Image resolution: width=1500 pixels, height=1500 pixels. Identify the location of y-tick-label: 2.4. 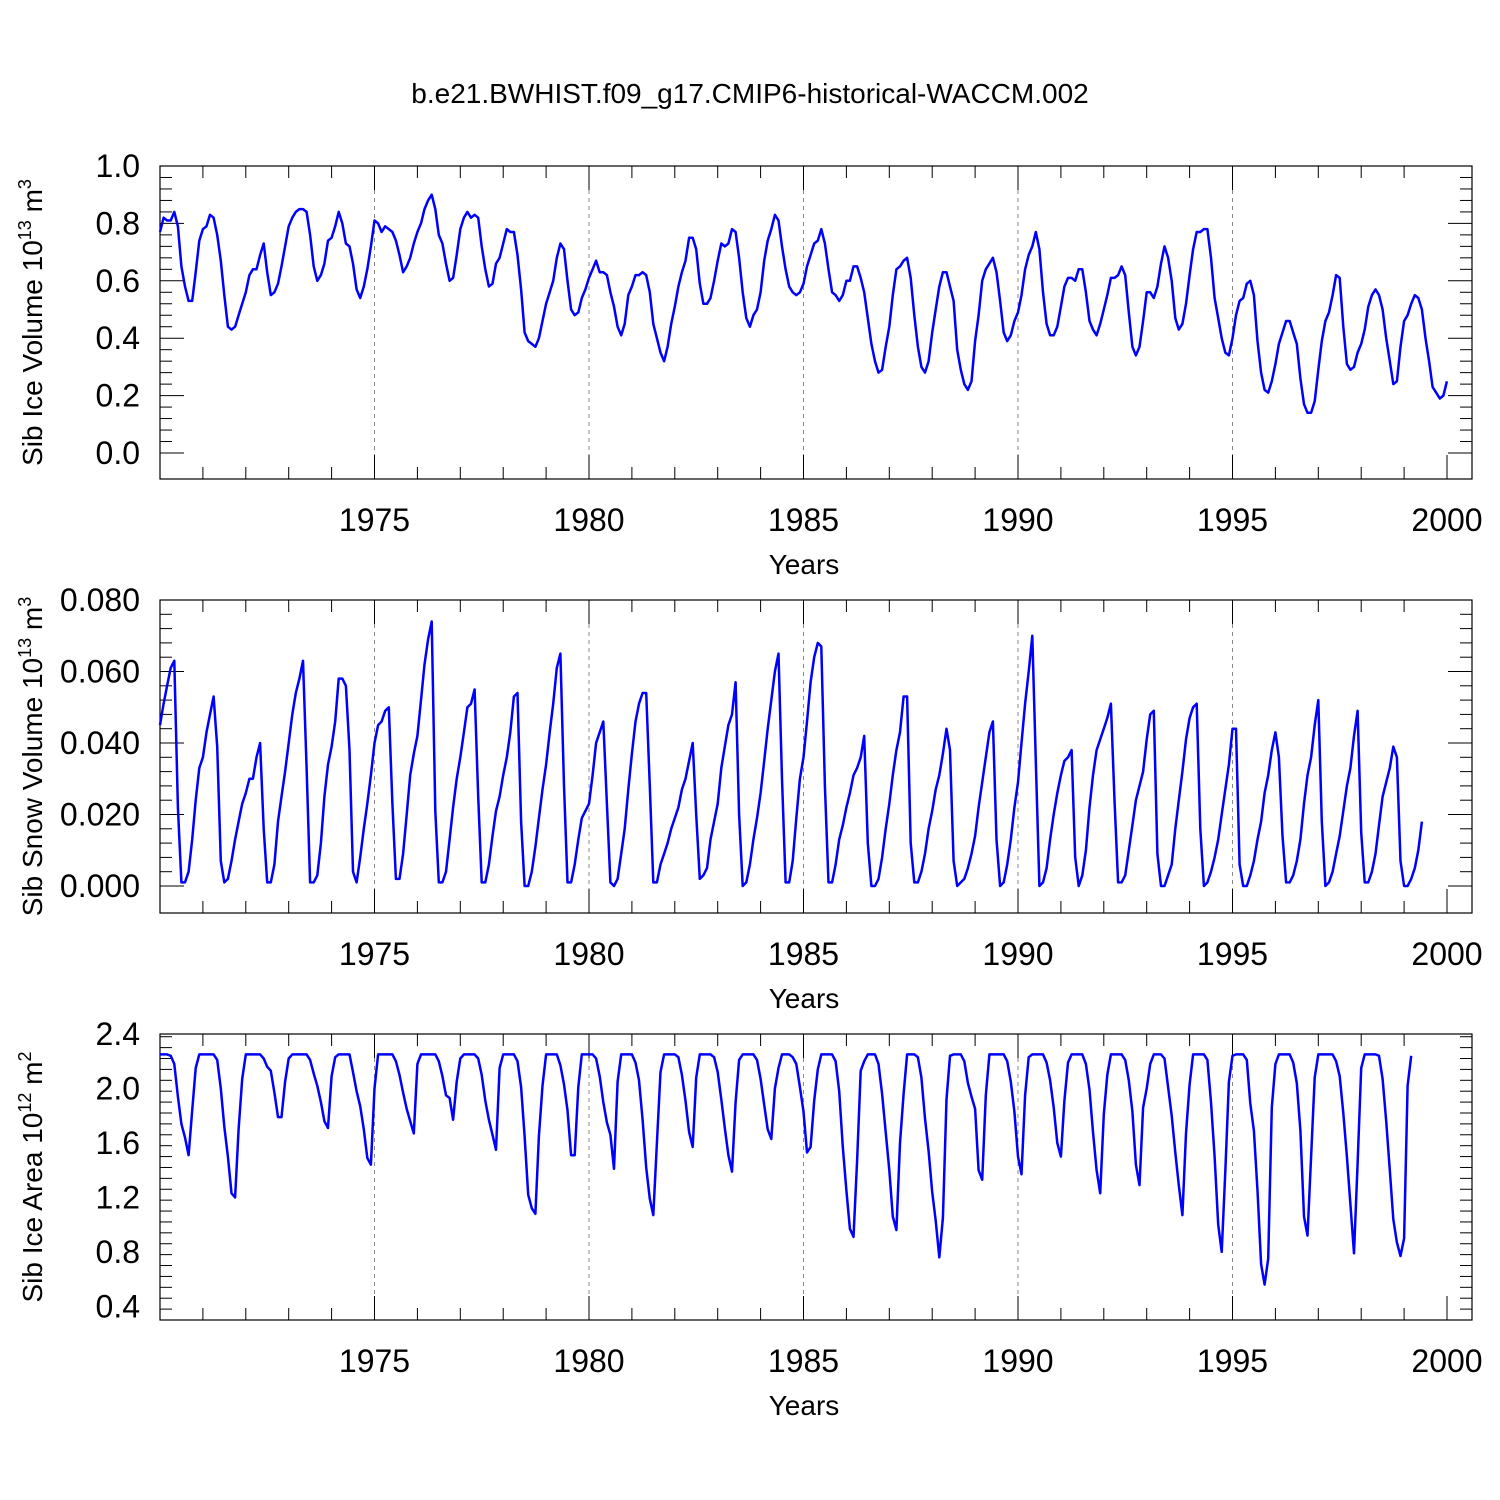
(118, 1034).